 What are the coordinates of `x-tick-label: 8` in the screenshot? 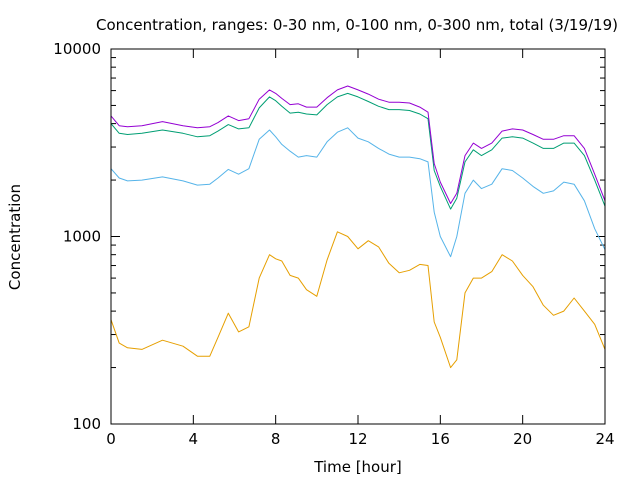 It's located at (276, 439).